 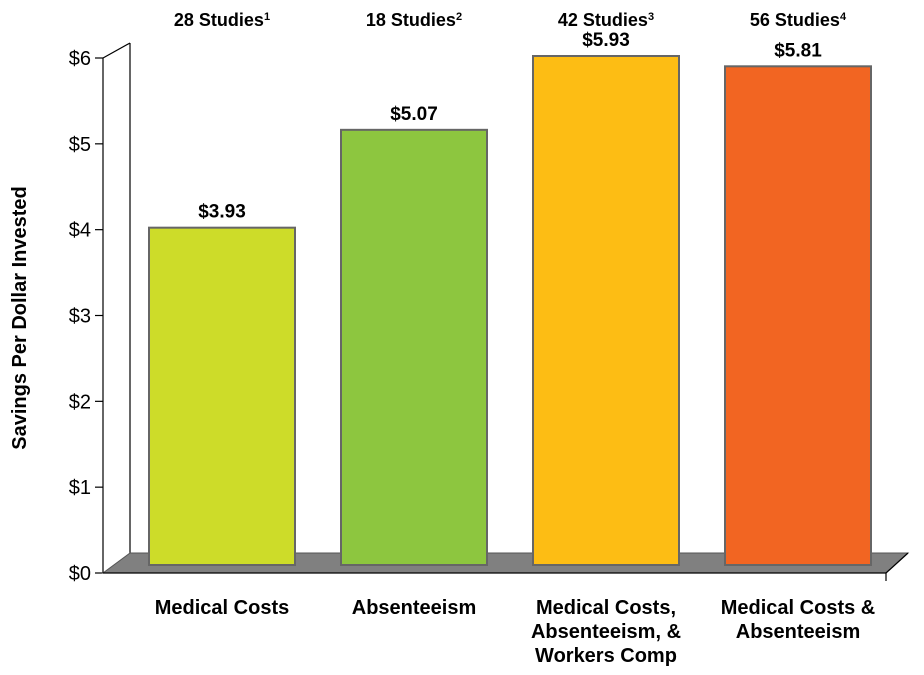 I want to click on y-tick-label: $0, so click(x=80, y=574).